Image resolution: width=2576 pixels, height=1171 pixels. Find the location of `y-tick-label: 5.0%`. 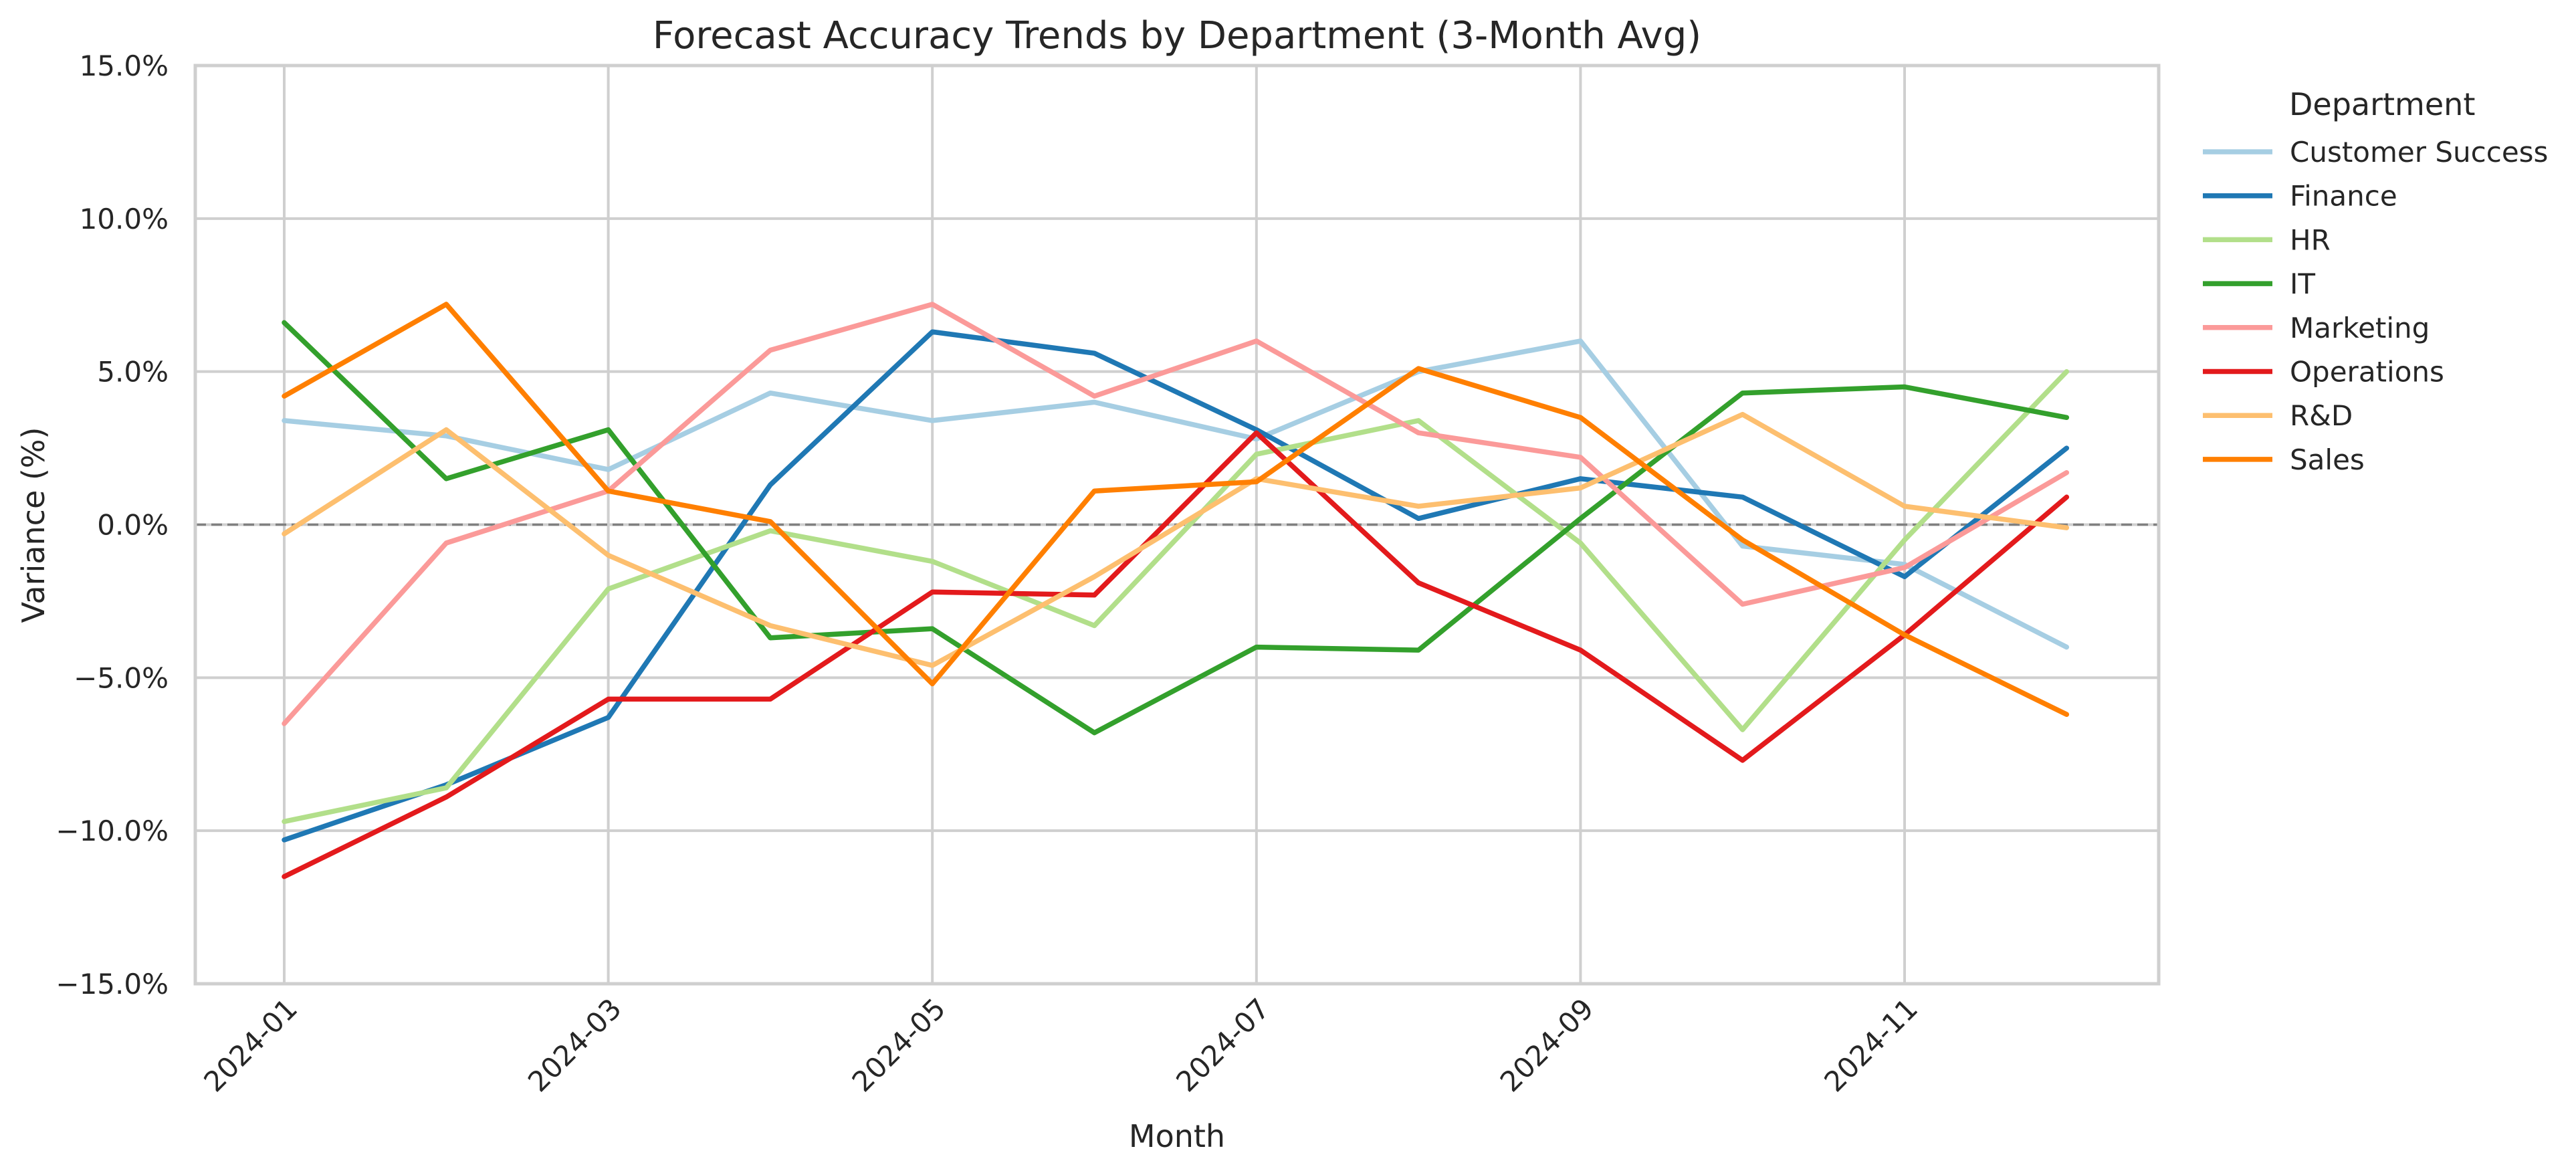

y-tick-label: 5.0% is located at coordinates (133, 372).